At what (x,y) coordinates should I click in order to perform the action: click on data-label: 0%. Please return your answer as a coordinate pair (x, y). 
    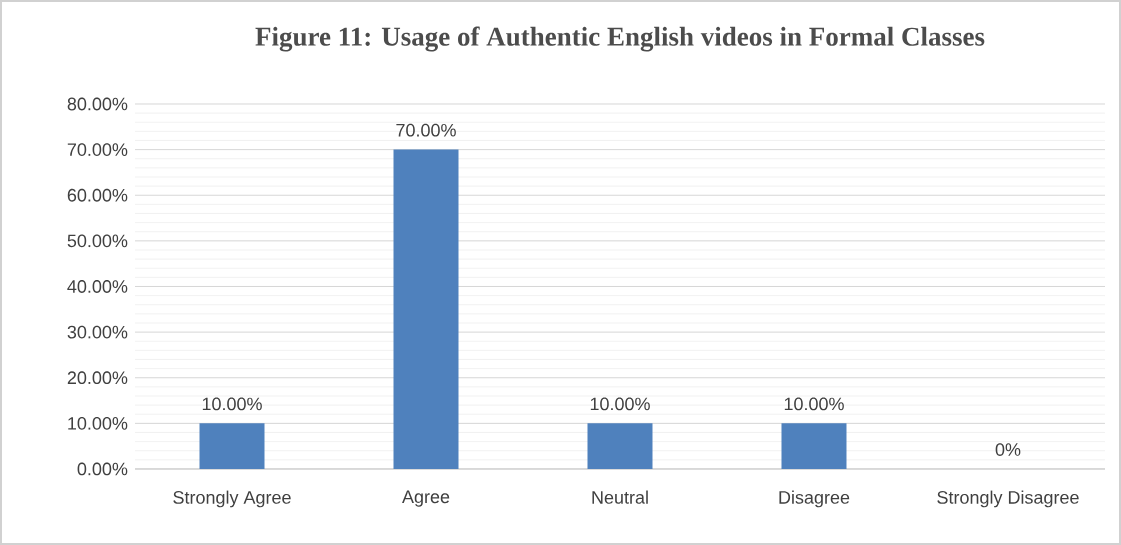
    Looking at the image, I should click on (1008, 449).